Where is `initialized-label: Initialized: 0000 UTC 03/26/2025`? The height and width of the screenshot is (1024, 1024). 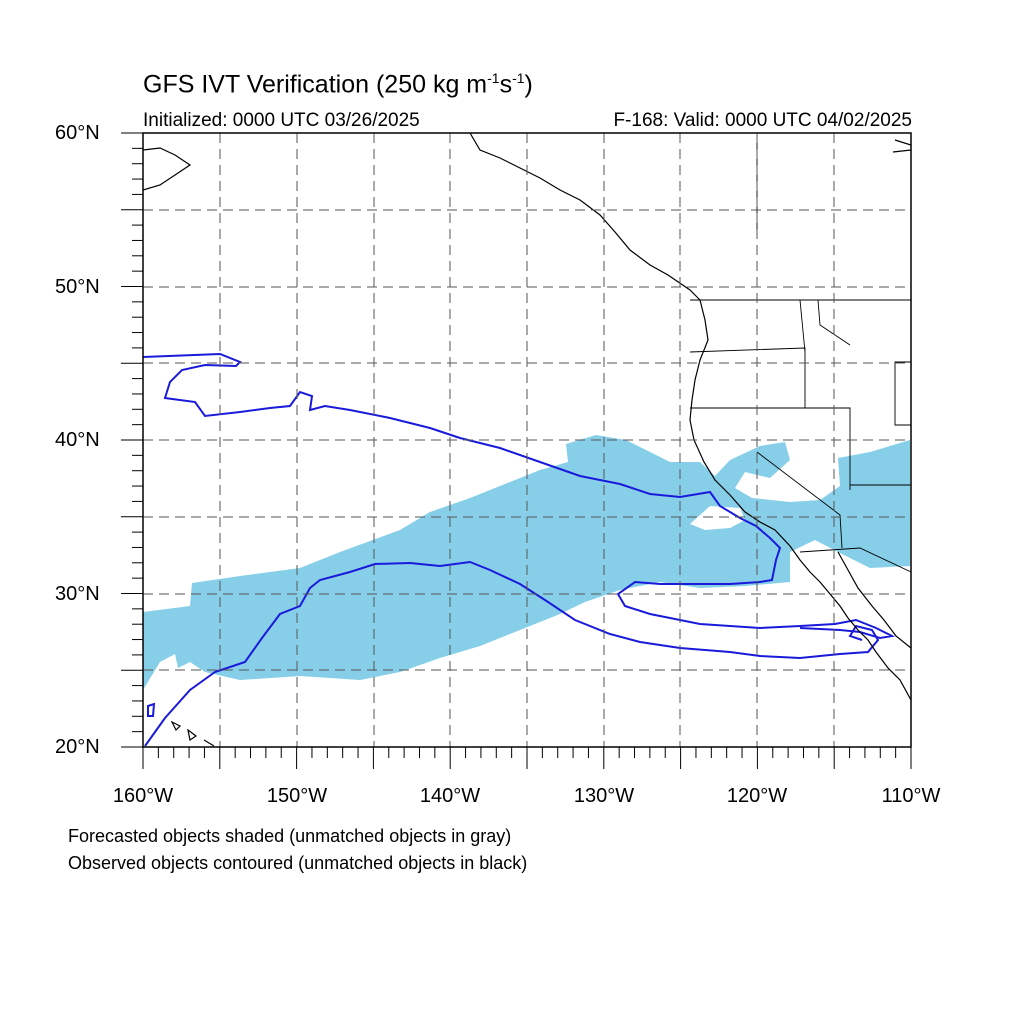 initialized-label: Initialized: 0000 UTC 03/26/2025 is located at coordinates (281, 120).